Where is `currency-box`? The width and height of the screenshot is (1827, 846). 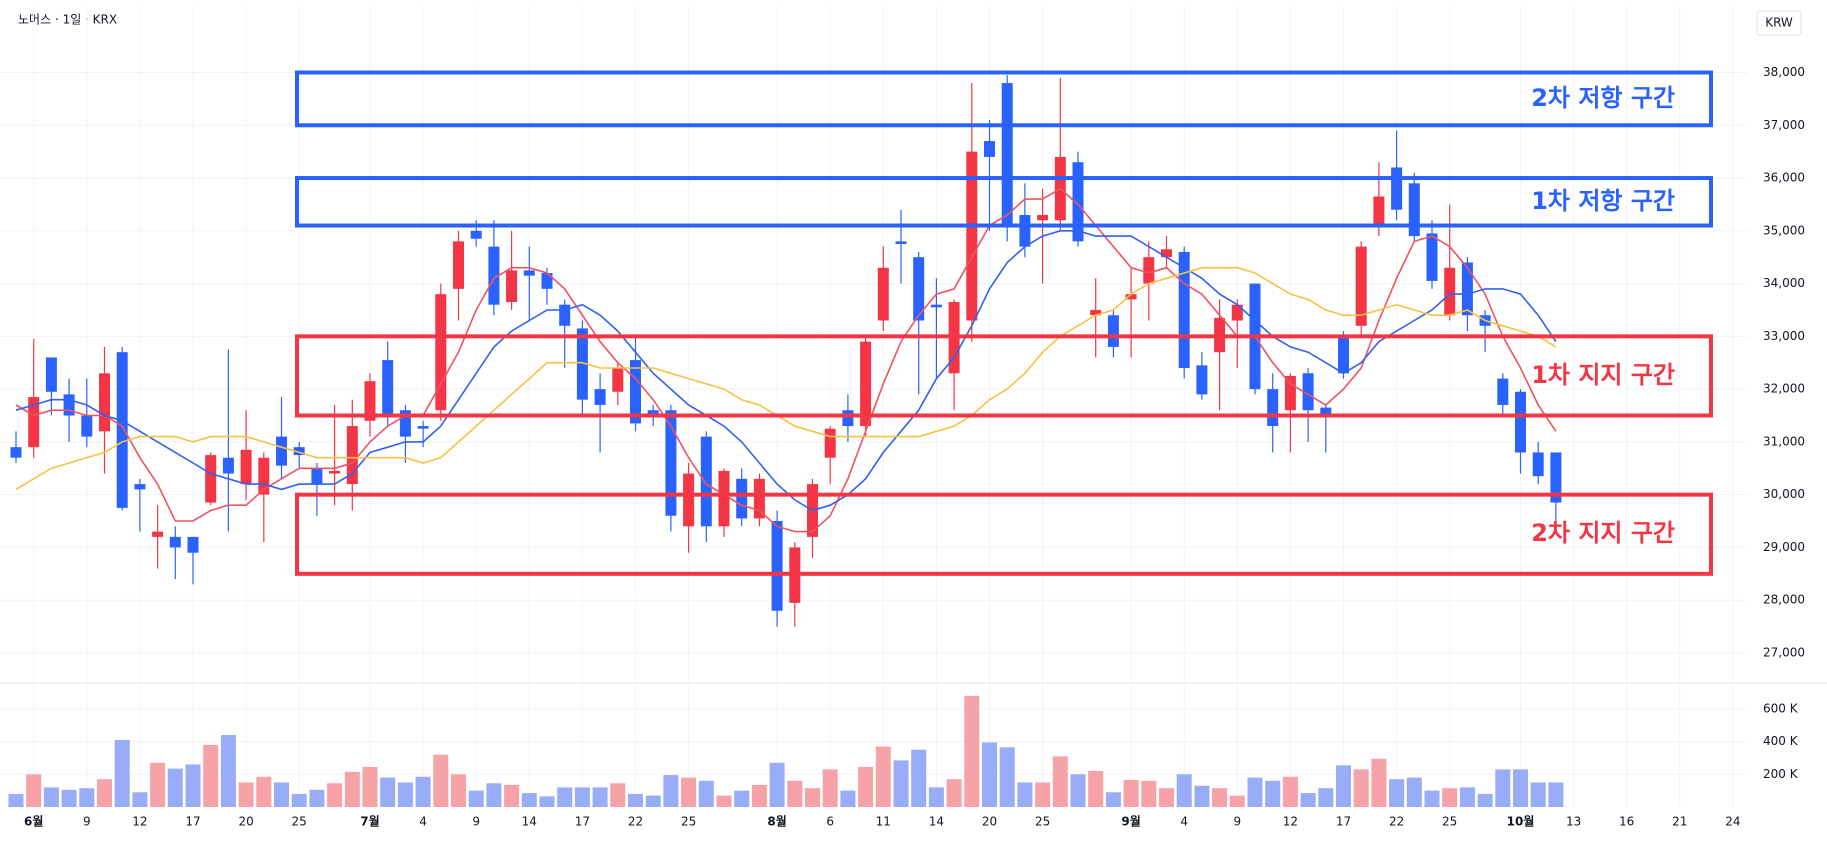 currency-box is located at coordinates (1779, 23).